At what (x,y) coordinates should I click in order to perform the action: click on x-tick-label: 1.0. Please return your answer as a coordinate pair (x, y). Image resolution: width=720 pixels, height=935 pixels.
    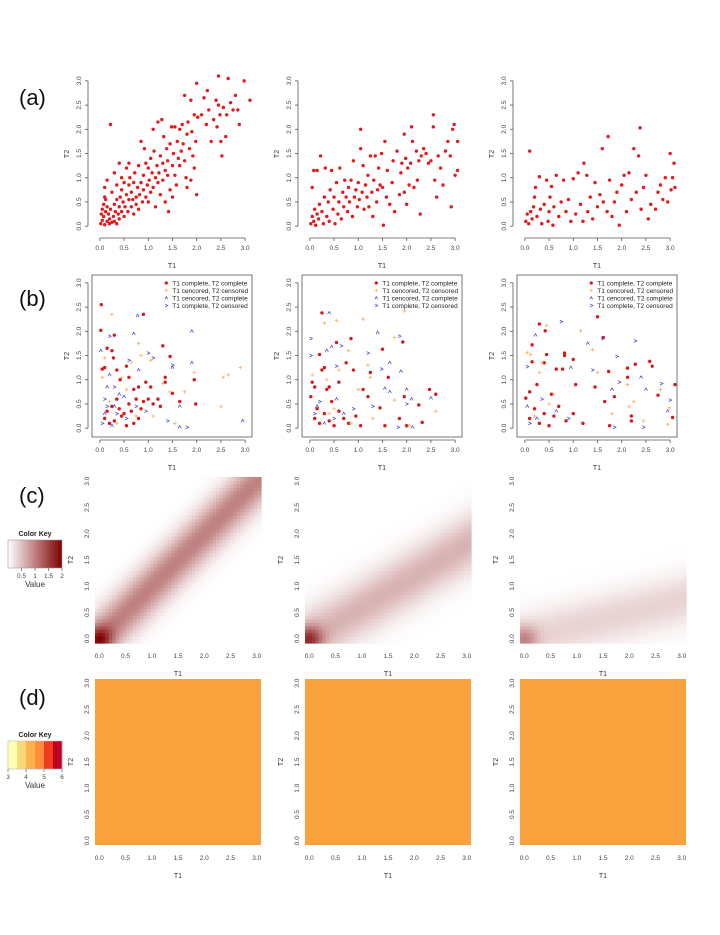
    Looking at the image, I should click on (573, 248).